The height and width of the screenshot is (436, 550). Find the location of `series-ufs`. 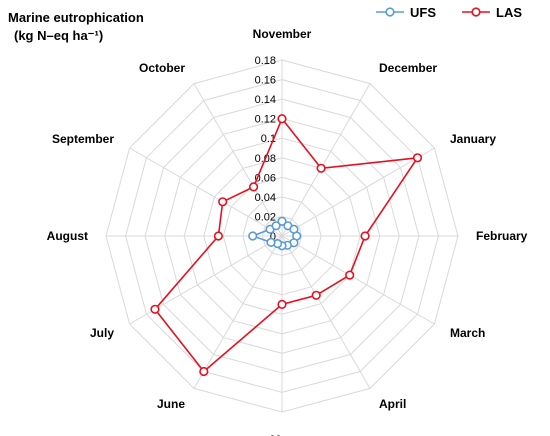

series-ufs is located at coordinates (275, 233).